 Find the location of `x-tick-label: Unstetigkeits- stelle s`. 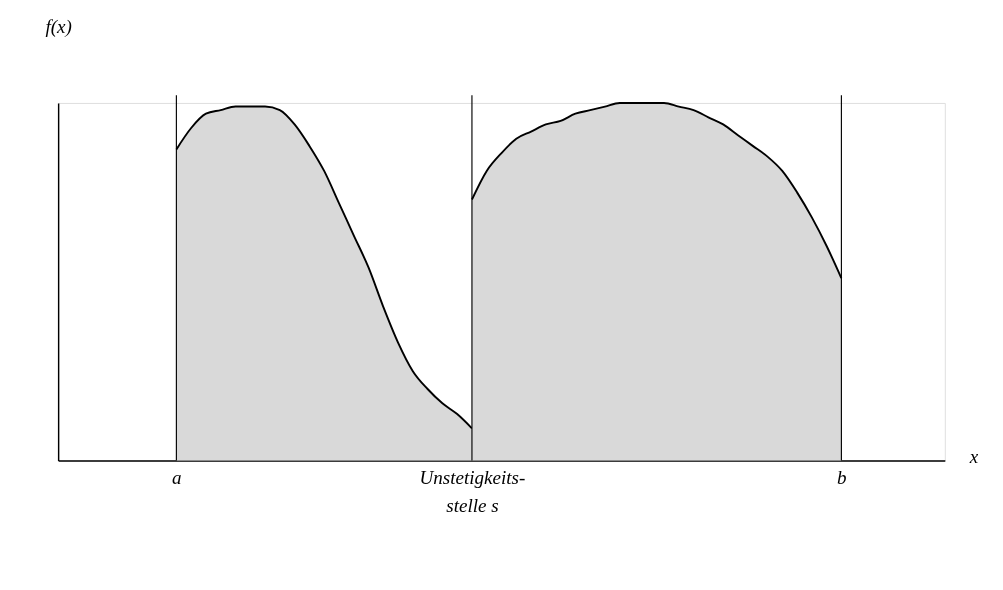

x-tick-label: Unstetigkeits- stelle s is located at coordinates (472, 491).